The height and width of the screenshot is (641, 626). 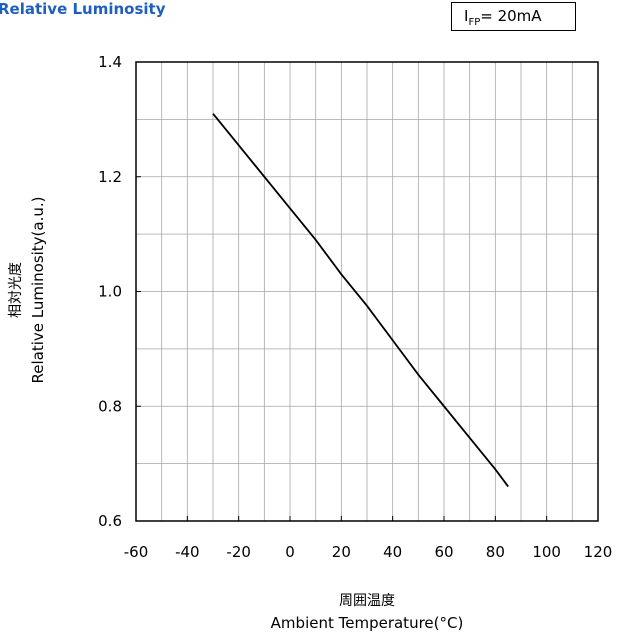 I want to click on x-tick-label: -20, so click(x=238, y=552).